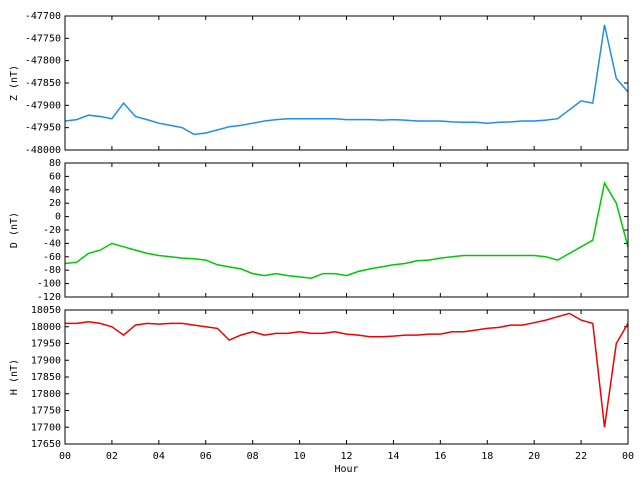  I want to click on y-tick-label: 17650, so click(46, 444).